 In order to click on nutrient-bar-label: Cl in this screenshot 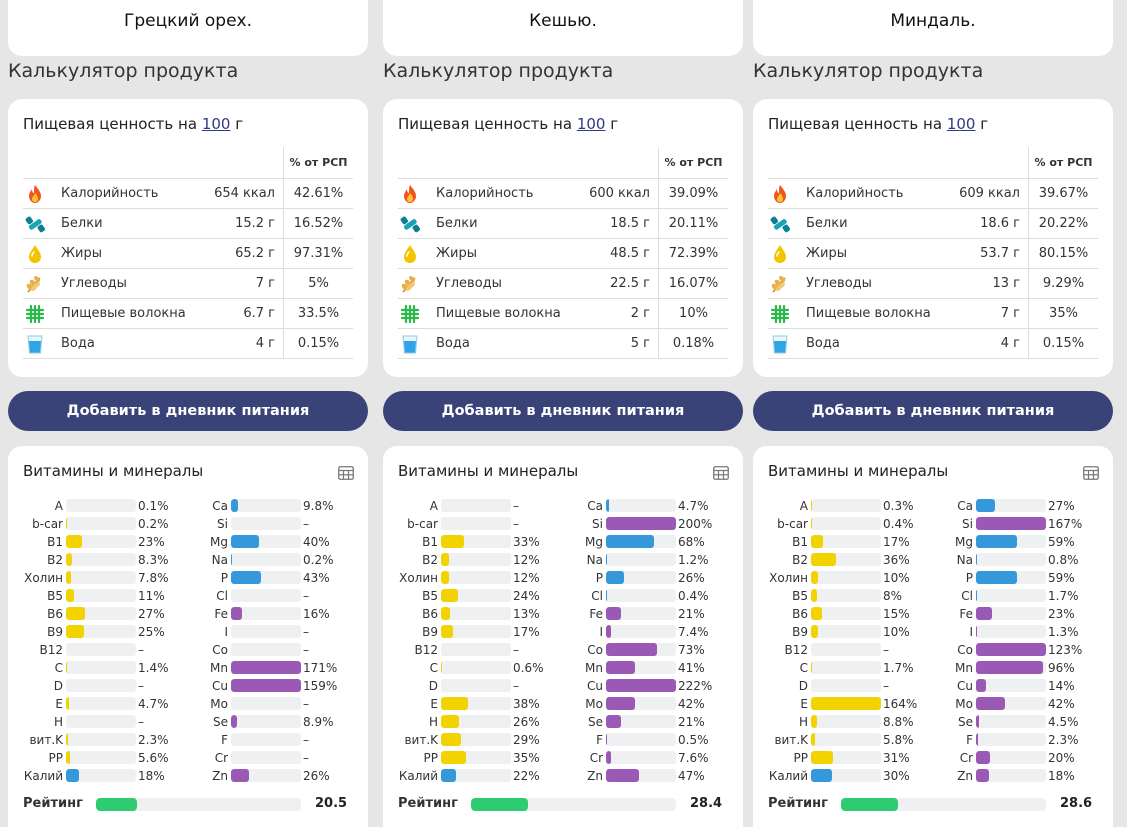, I will do `click(597, 596)`.